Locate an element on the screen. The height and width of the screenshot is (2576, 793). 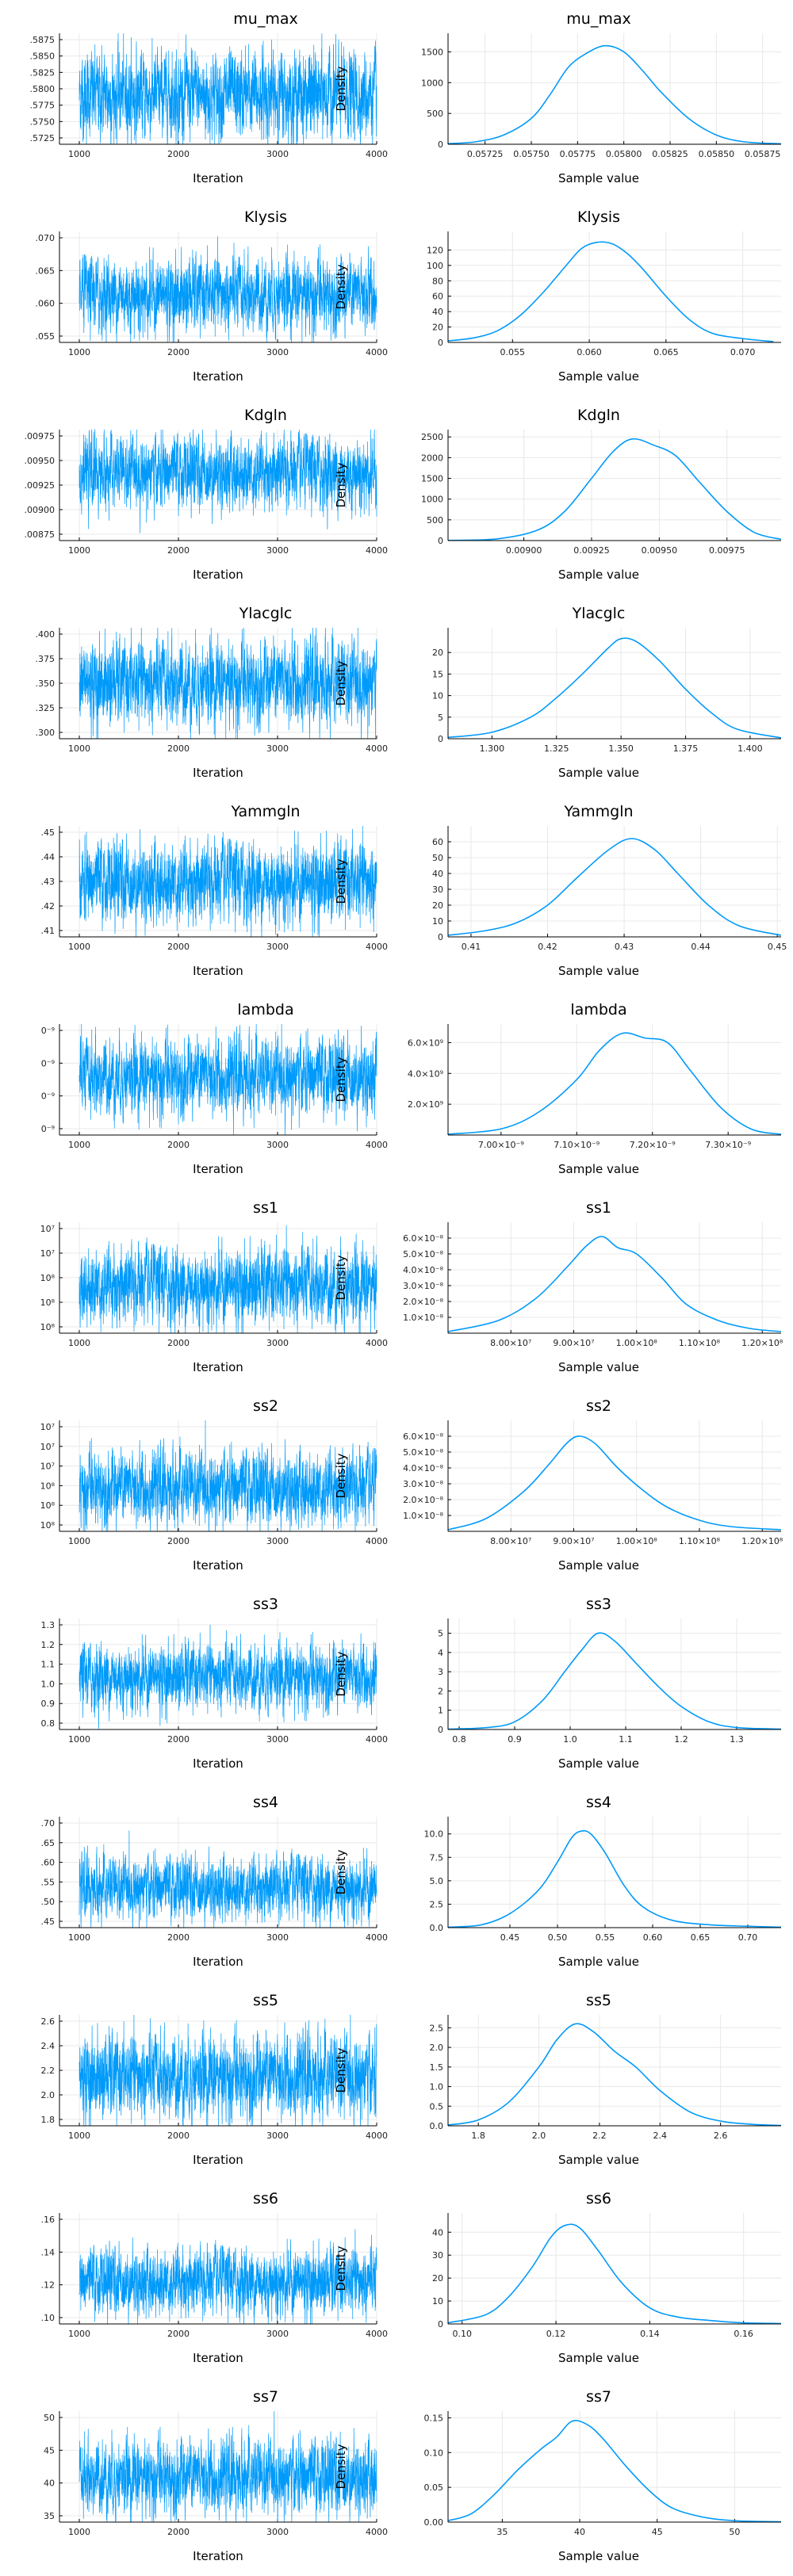
density-title: Klysis is located at coordinates (598, 217).